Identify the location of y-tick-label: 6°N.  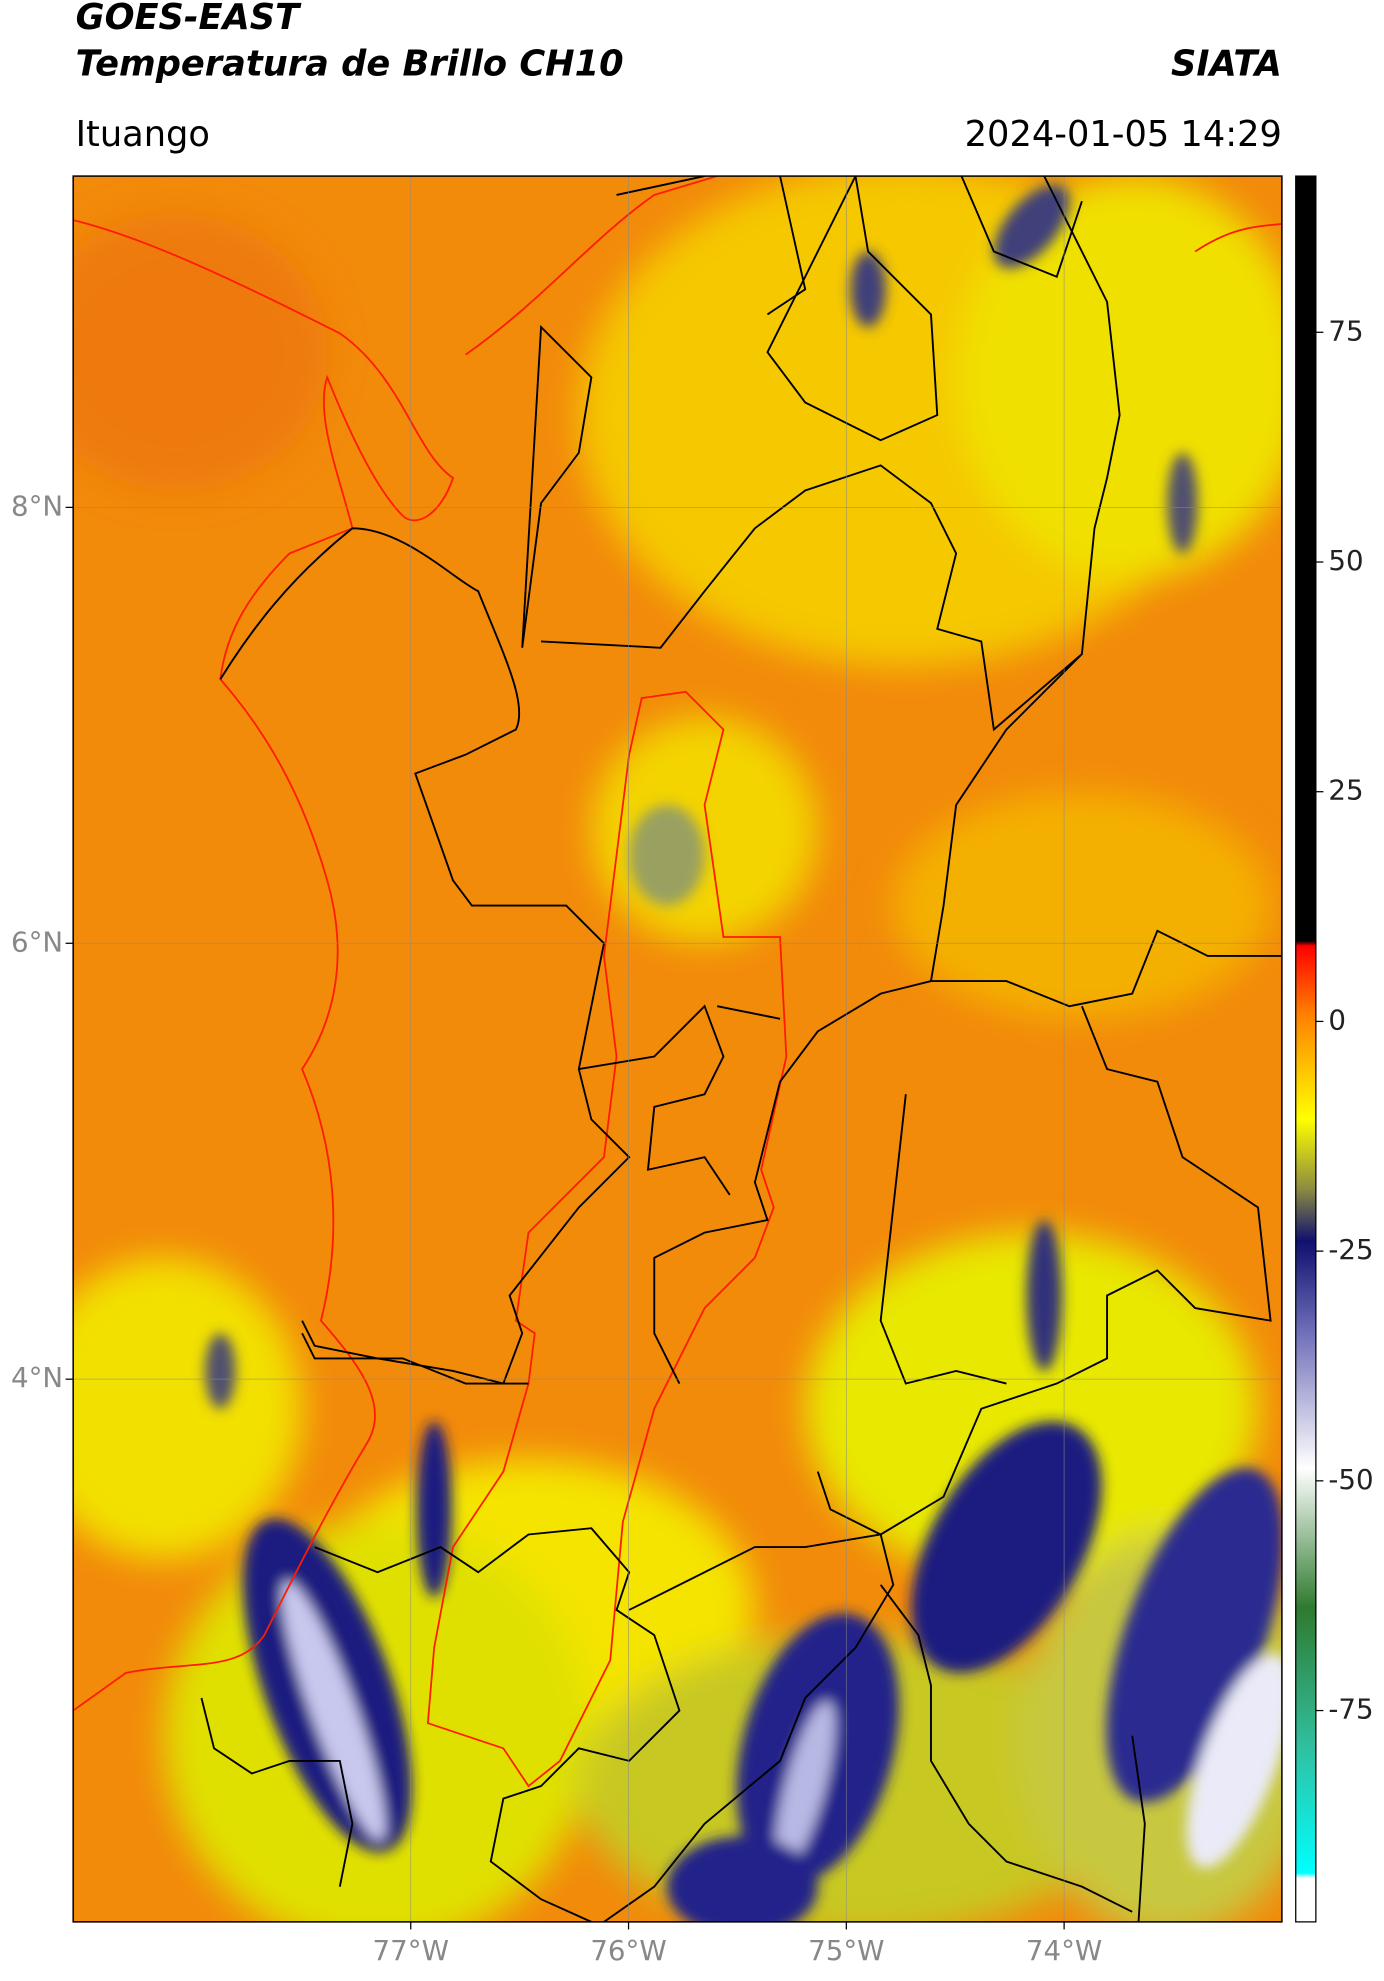
(37, 941).